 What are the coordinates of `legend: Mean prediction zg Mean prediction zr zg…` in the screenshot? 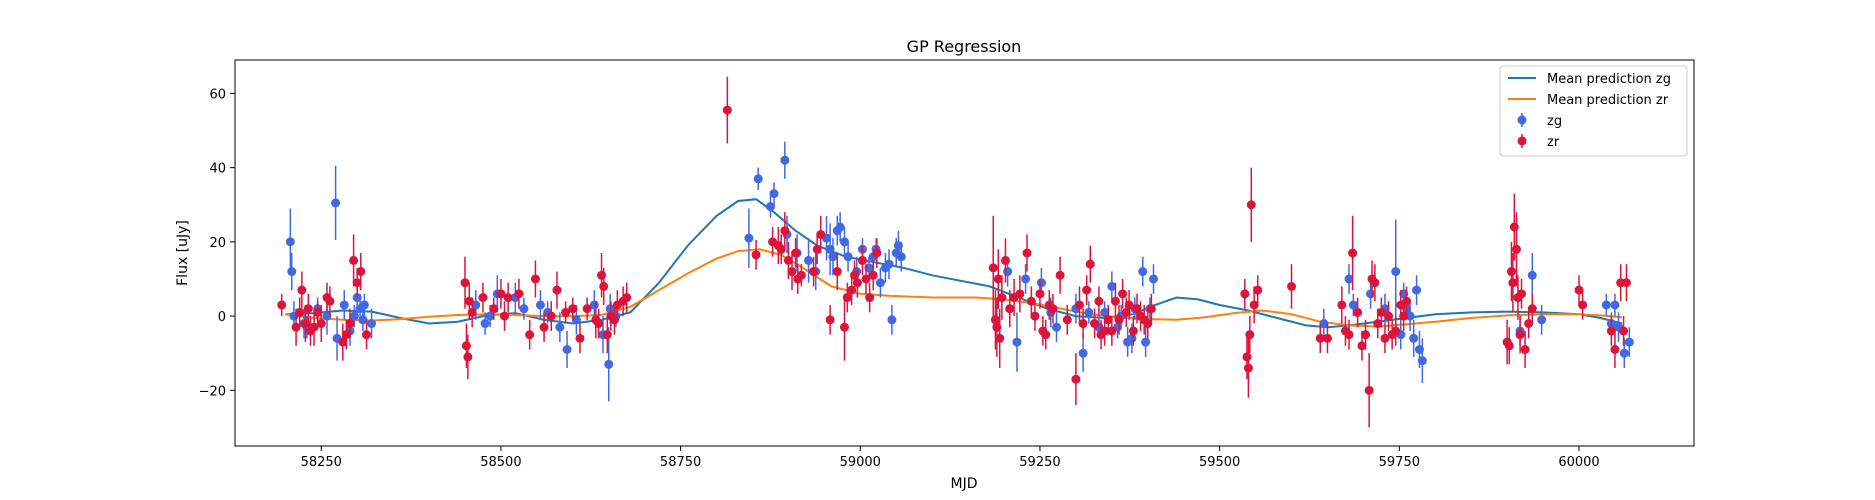 It's located at (1593, 111).